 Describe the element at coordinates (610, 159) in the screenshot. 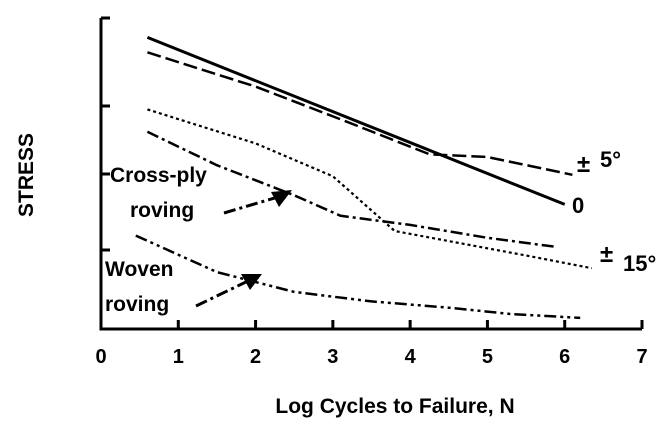

I see `series-label-pm5-value: 5°` at that location.